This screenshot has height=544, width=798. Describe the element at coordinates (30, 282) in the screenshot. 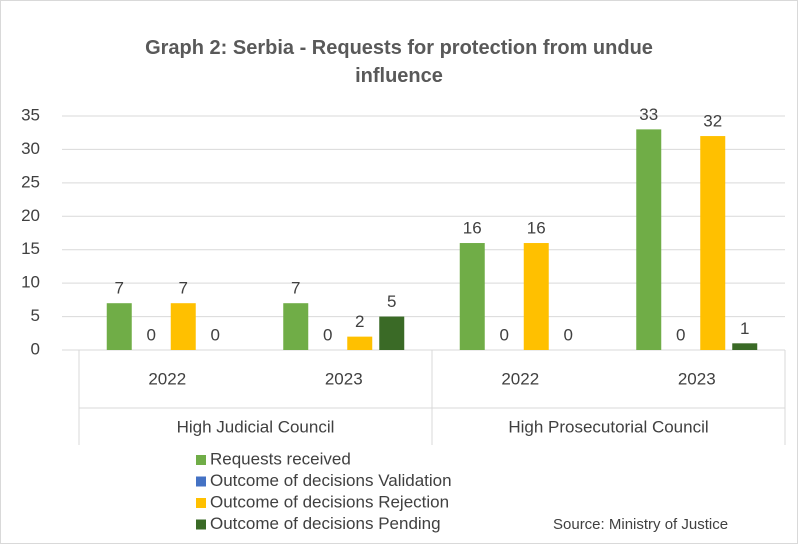

I see `y-tick-label: 10` at that location.